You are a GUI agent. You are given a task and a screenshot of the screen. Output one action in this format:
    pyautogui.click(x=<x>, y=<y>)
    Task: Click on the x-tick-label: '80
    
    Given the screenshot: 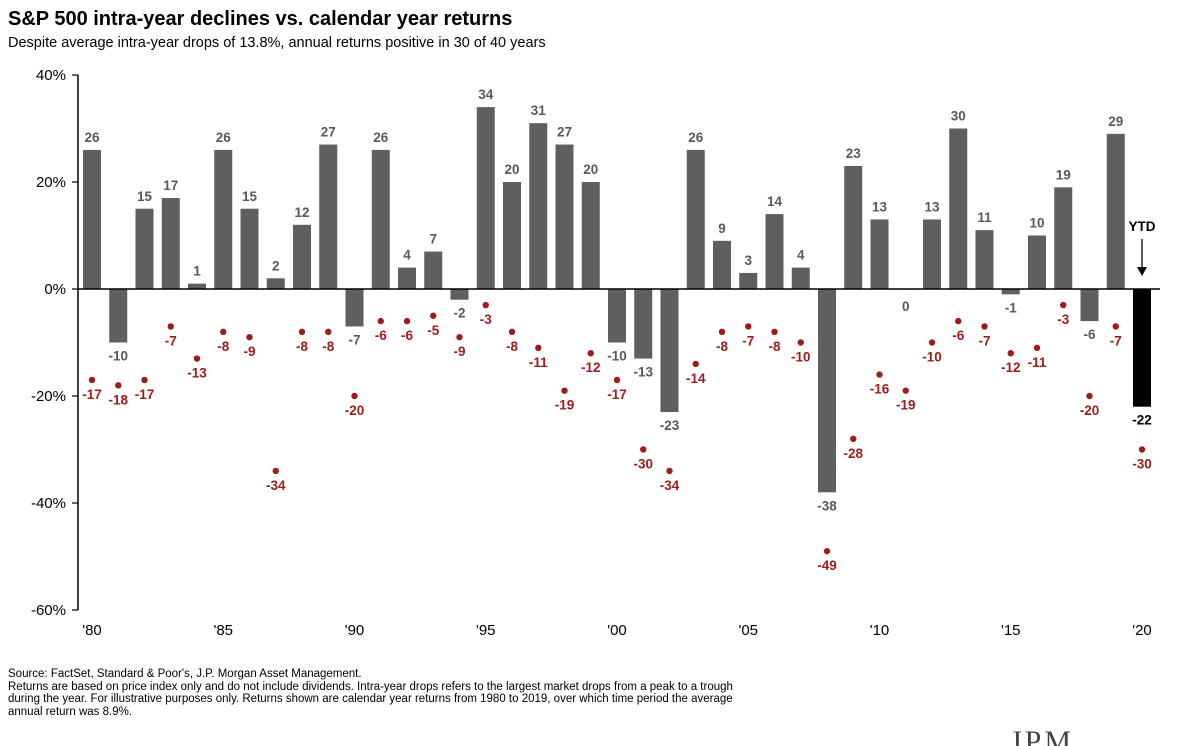 What is the action you would take?
    pyautogui.click(x=92, y=630)
    